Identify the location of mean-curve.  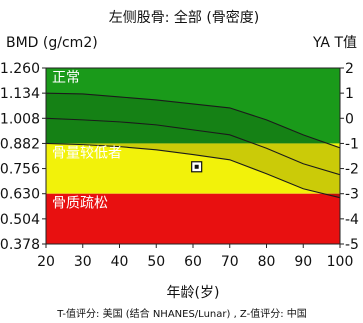
(193, 146).